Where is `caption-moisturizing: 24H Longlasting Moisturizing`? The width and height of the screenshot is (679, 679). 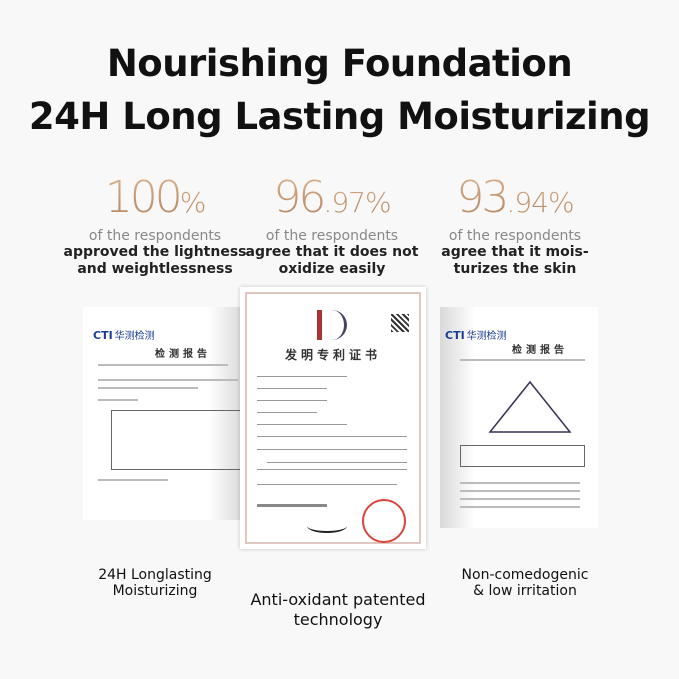
caption-moisturizing: 24H Longlasting Moisturizing is located at coordinates (155, 583).